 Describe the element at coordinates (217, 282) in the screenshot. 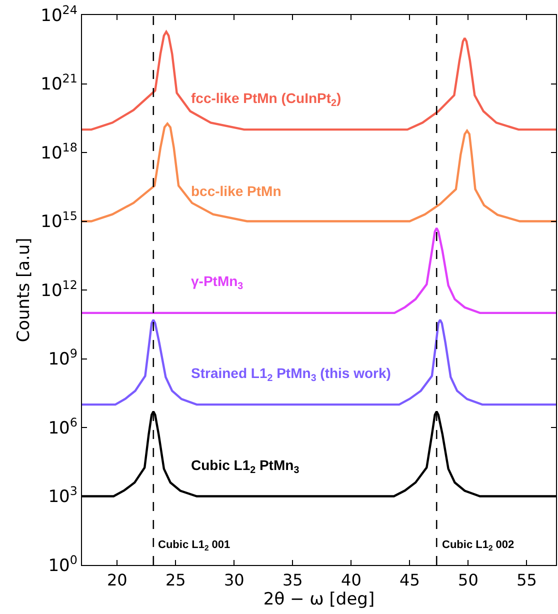

I see `series-label: γ-PtMn$_{3}$` at that location.